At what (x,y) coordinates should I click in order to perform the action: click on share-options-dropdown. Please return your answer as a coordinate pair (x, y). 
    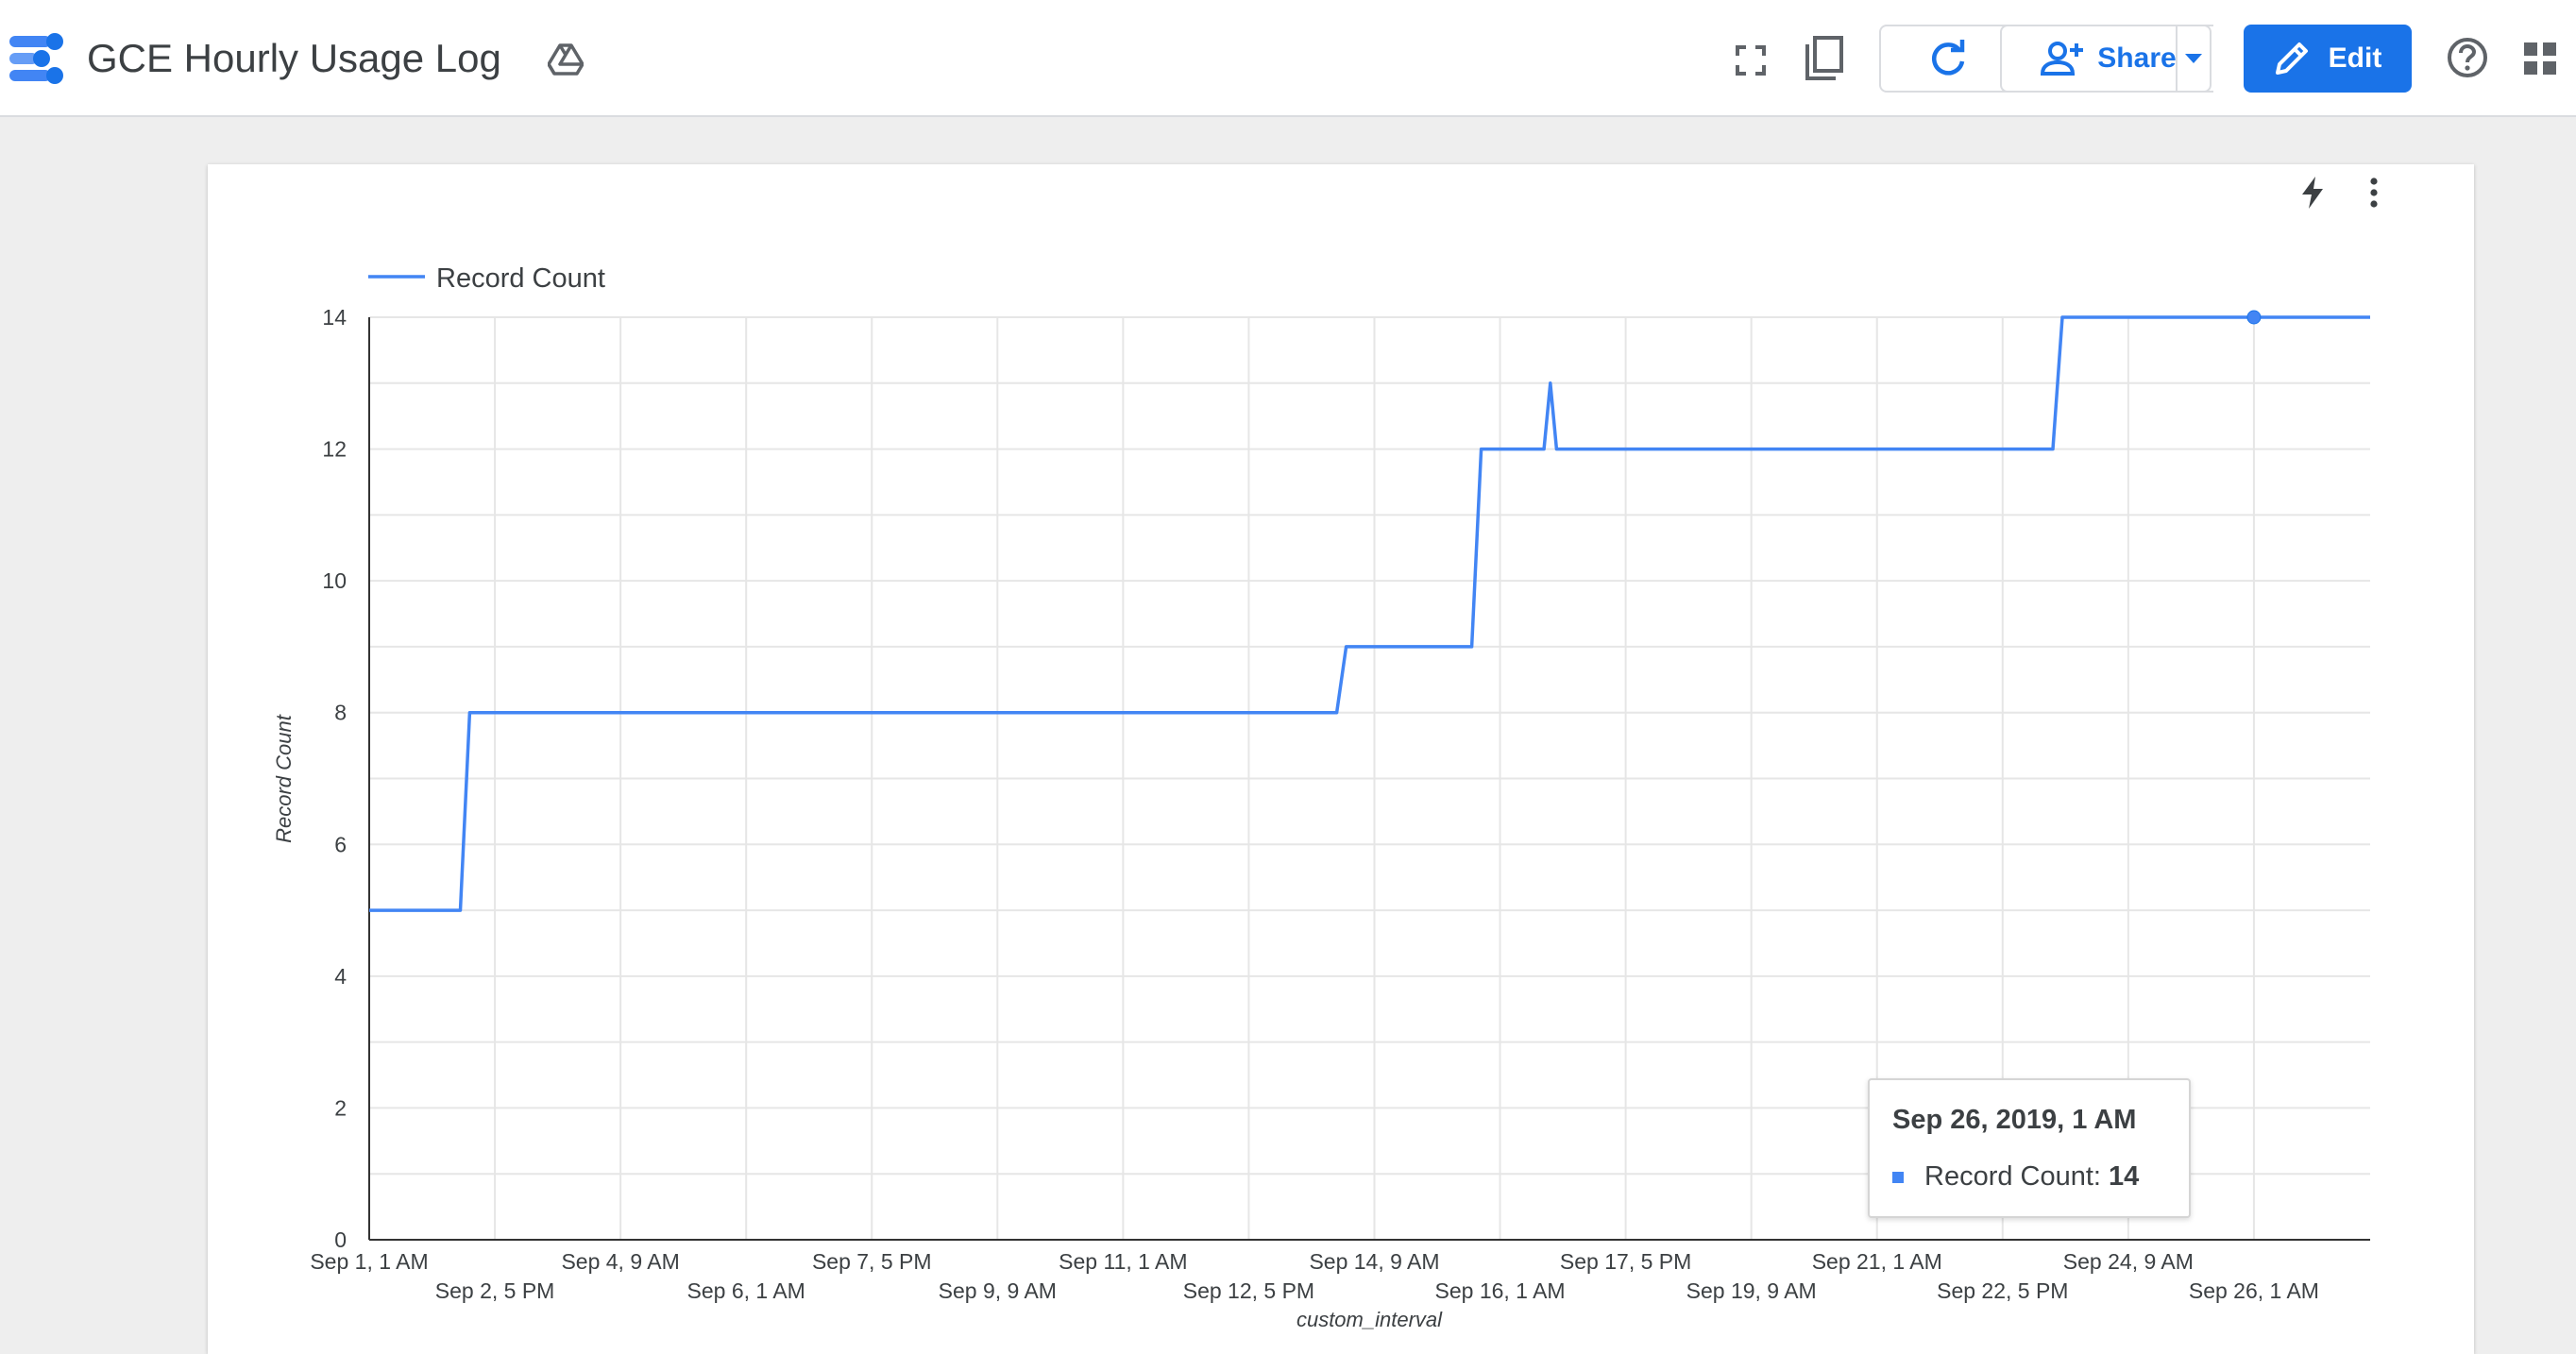
    Looking at the image, I should click on (2194, 59).